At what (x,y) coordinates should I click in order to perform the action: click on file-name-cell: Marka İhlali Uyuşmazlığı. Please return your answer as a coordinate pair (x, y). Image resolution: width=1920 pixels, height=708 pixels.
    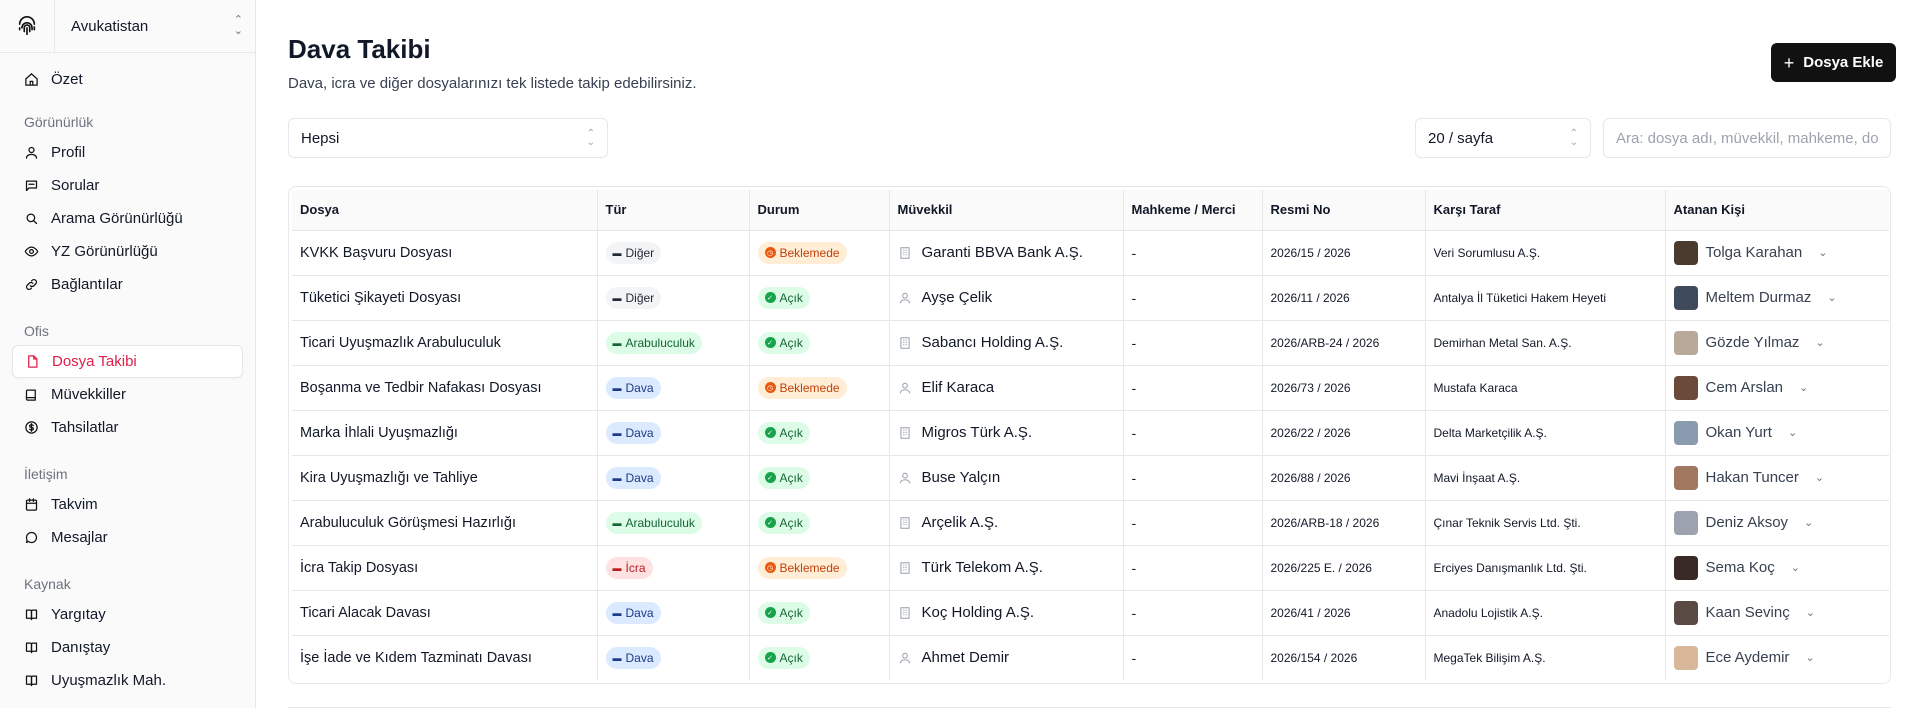
    Looking at the image, I should click on (445, 433).